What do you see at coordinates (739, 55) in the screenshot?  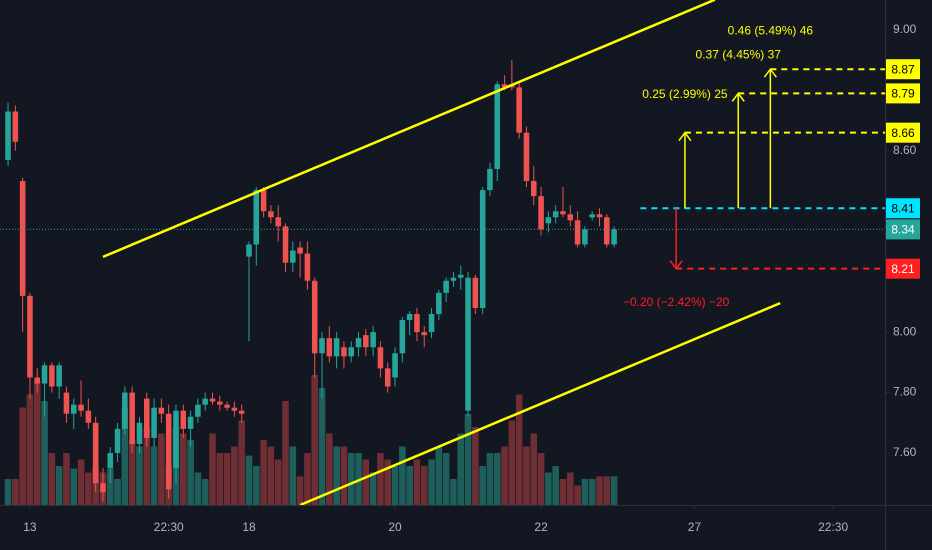 I see `measure-label: 0.37 (4.45%) 37` at bounding box center [739, 55].